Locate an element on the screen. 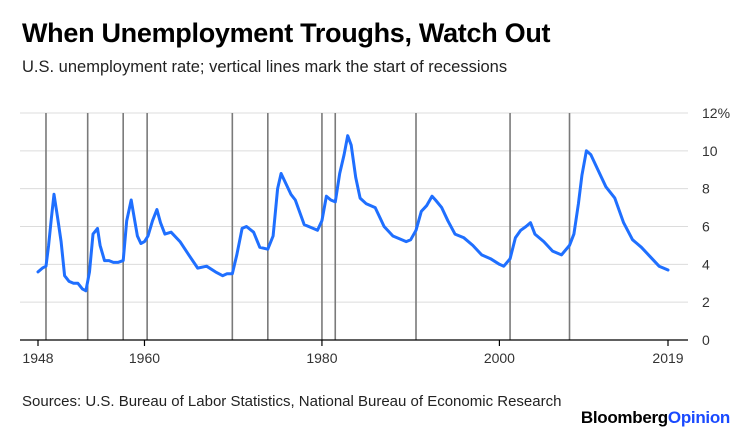 The width and height of the screenshot is (750, 440). x-tick-label: 2000 is located at coordinates (499, 358).